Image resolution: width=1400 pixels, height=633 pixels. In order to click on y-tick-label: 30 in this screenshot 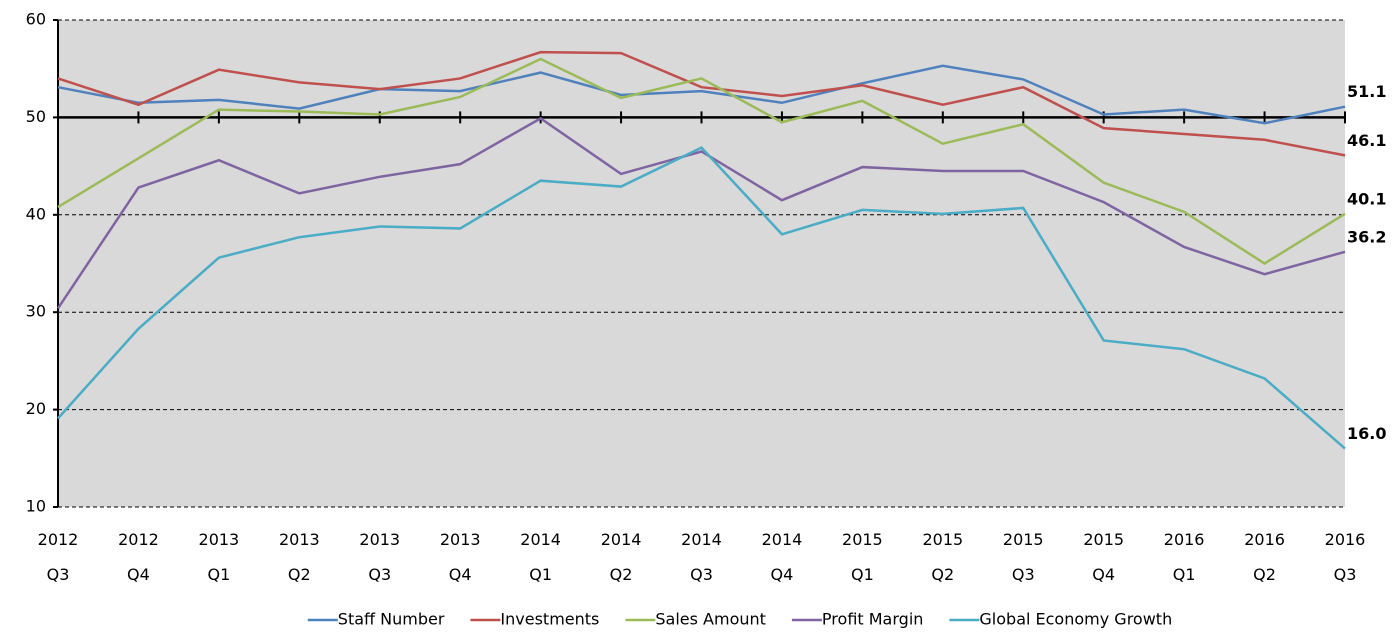, I will do `click(36, 311)`.